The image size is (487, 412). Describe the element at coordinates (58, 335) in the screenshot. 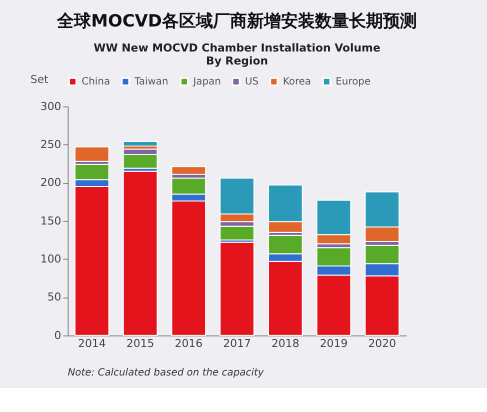

I see `y-tick-label: 0` at that location.